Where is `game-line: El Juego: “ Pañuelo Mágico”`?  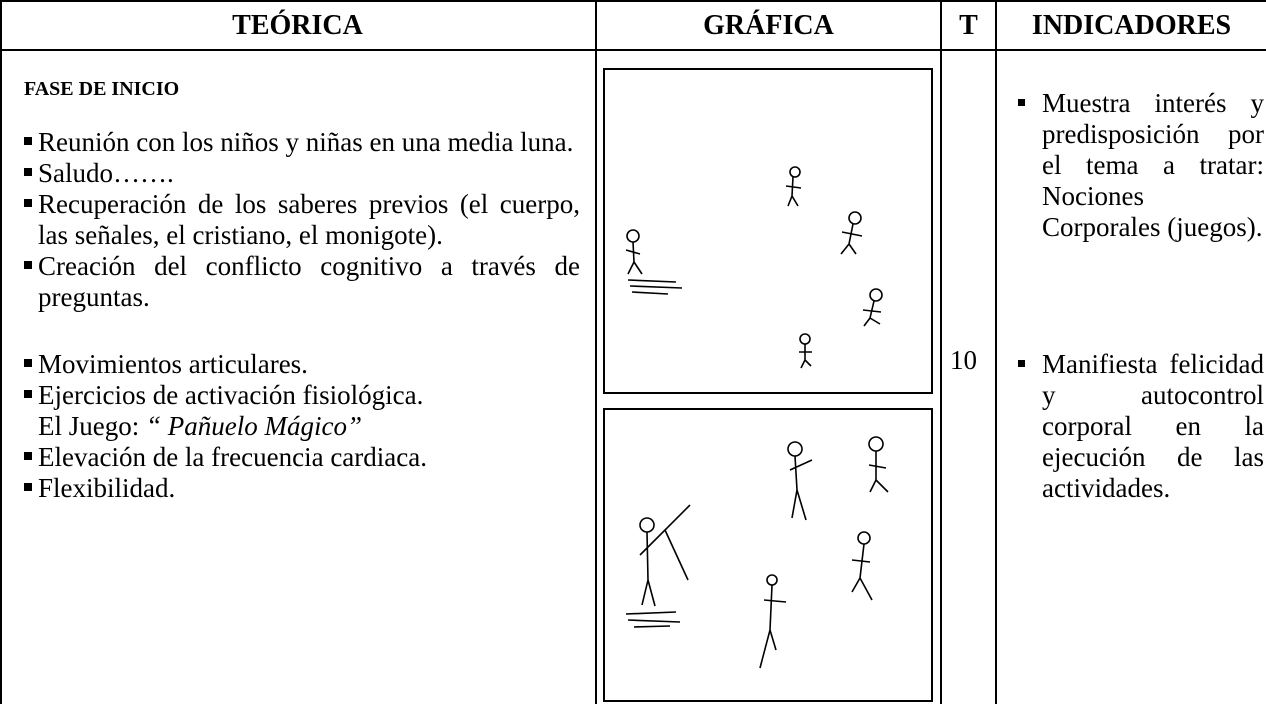 game-line: El Juego: “ Pañuelo Mágico” is located at coordinates (302, 426).